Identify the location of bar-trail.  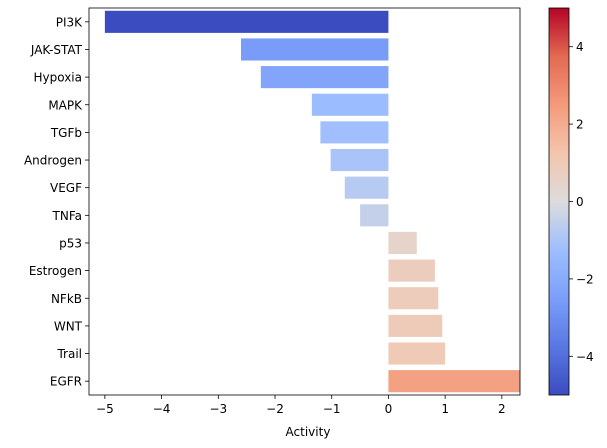
(417, 353).